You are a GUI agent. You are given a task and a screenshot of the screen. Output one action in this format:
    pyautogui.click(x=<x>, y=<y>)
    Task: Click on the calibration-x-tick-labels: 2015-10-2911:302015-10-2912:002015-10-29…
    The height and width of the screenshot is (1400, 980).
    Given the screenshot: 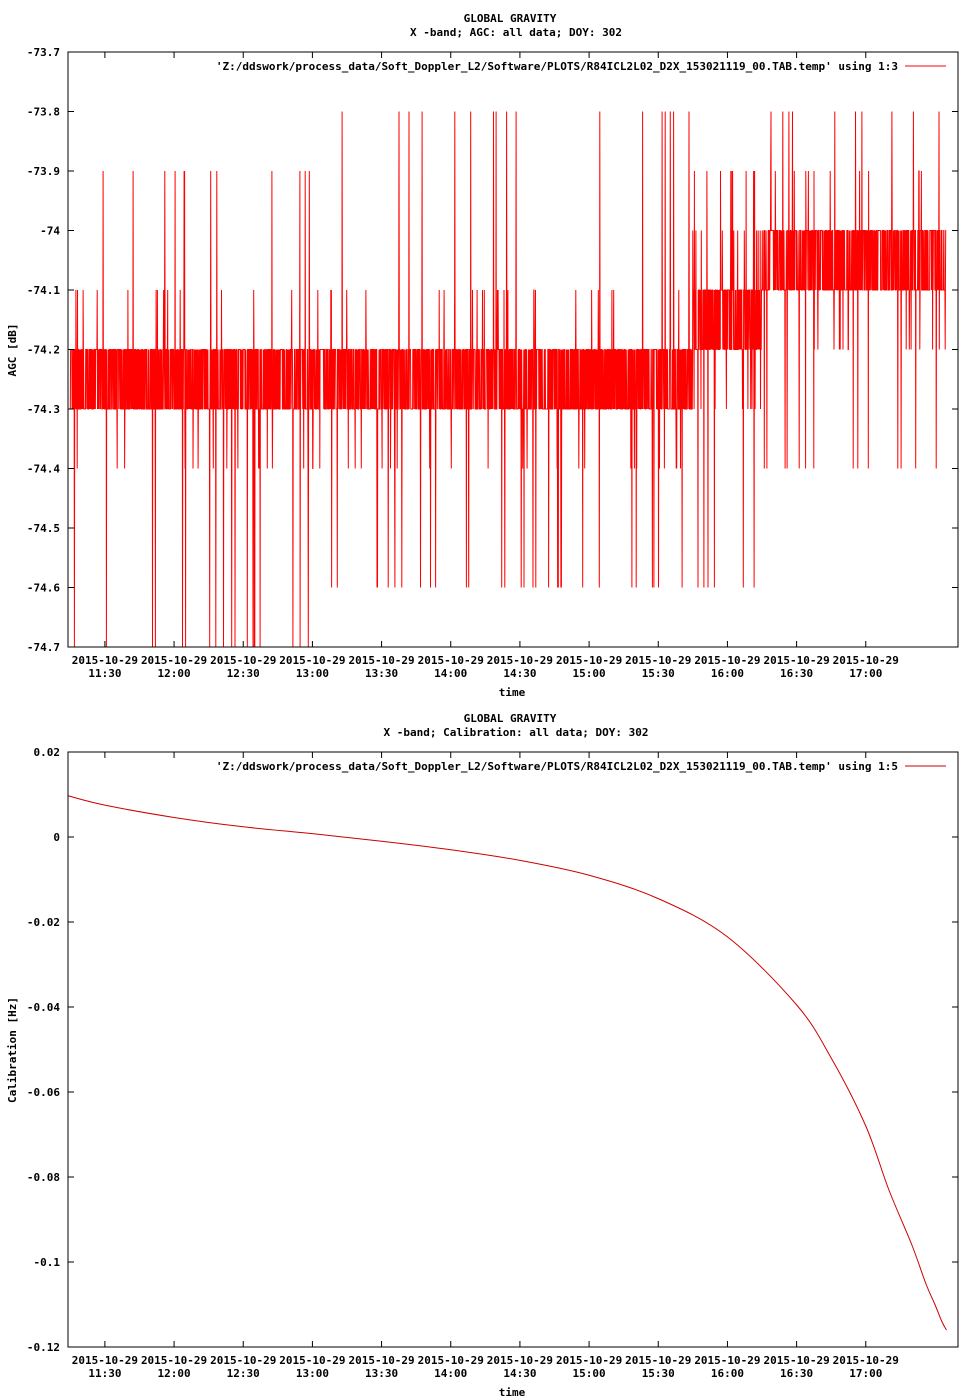 What is the action you would take?
    pyautogui.click(x=485, y=1367)
    